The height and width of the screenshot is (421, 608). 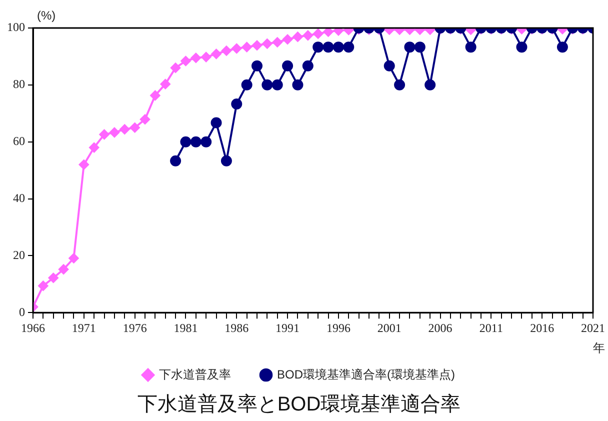 I want to click on legend-label: BOD環境基準適合率(環境基準点), so click(x=366, y=374).